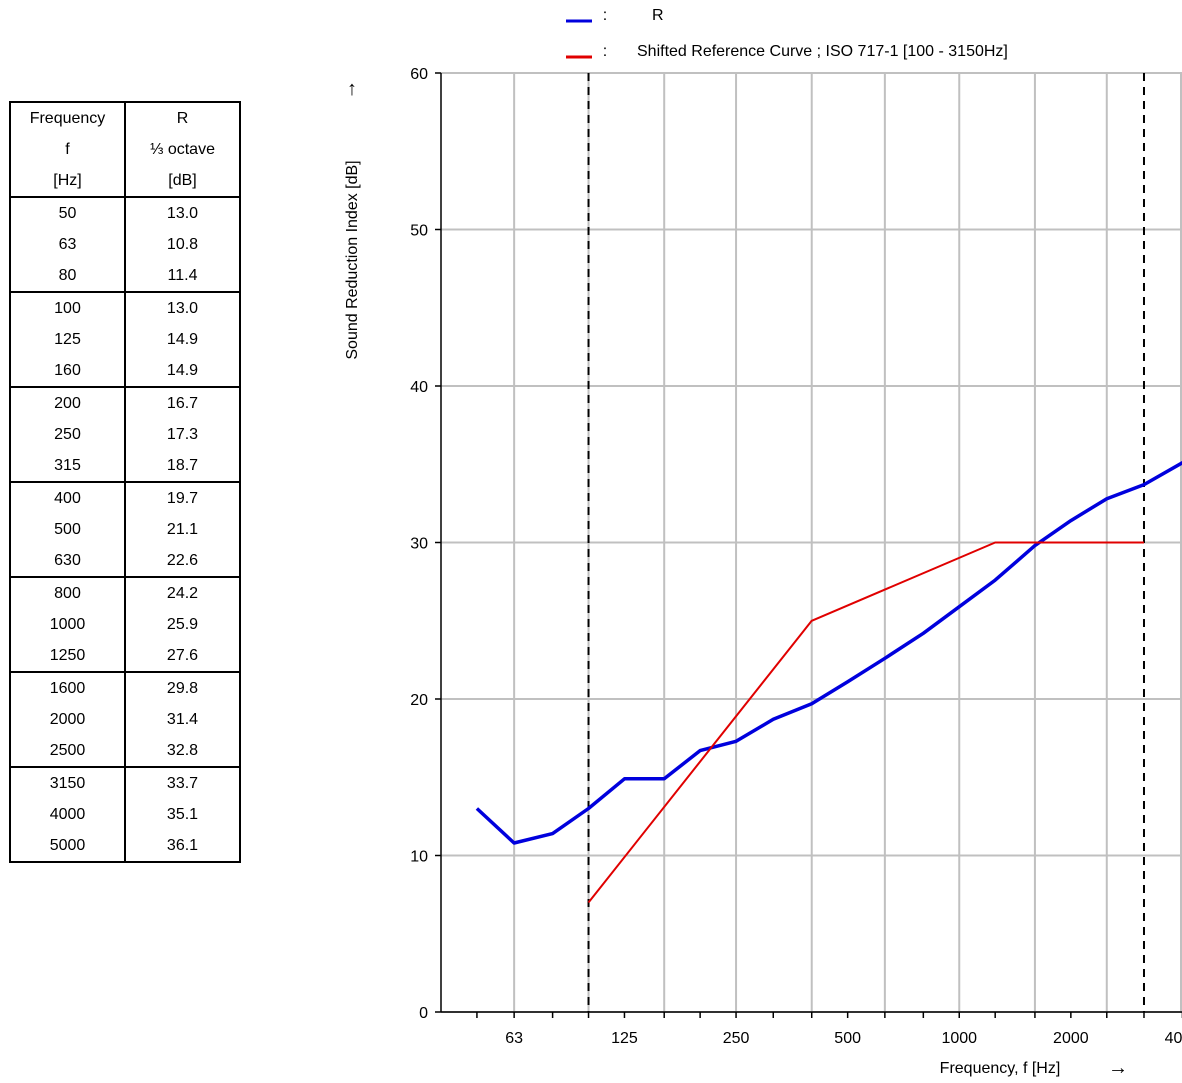  Describe the element at coordinates (67, 181) in the screenshot. I see `header-frequency-cell: [Hz]` at that location.